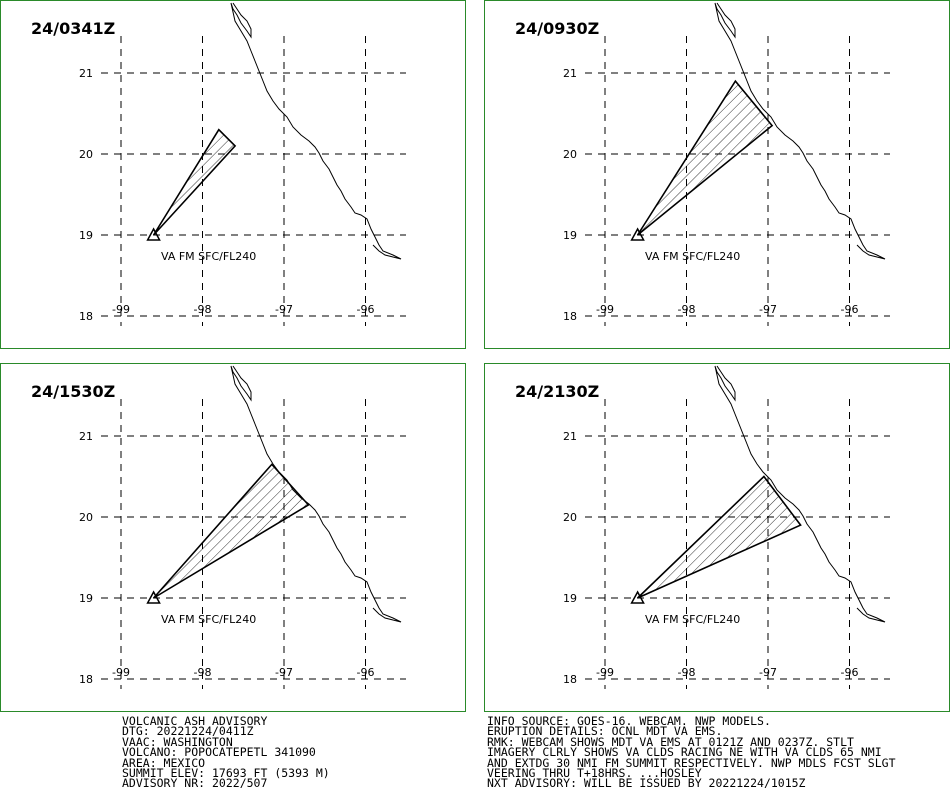  I want to click on advisory-line: ERUPTION DETAILS: OCNL MDT VA EMS., so click(605, 731).